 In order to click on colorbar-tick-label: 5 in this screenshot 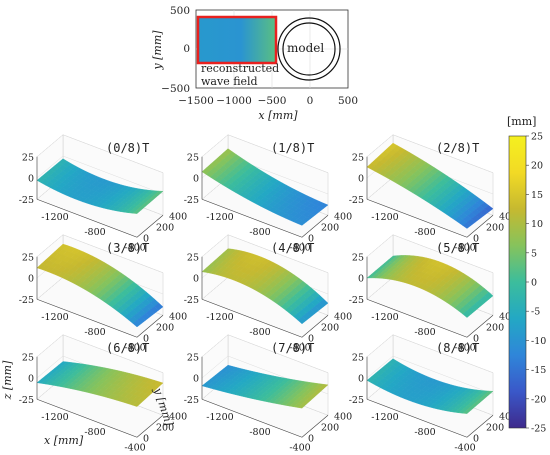, I will do `click(534, 253)`.